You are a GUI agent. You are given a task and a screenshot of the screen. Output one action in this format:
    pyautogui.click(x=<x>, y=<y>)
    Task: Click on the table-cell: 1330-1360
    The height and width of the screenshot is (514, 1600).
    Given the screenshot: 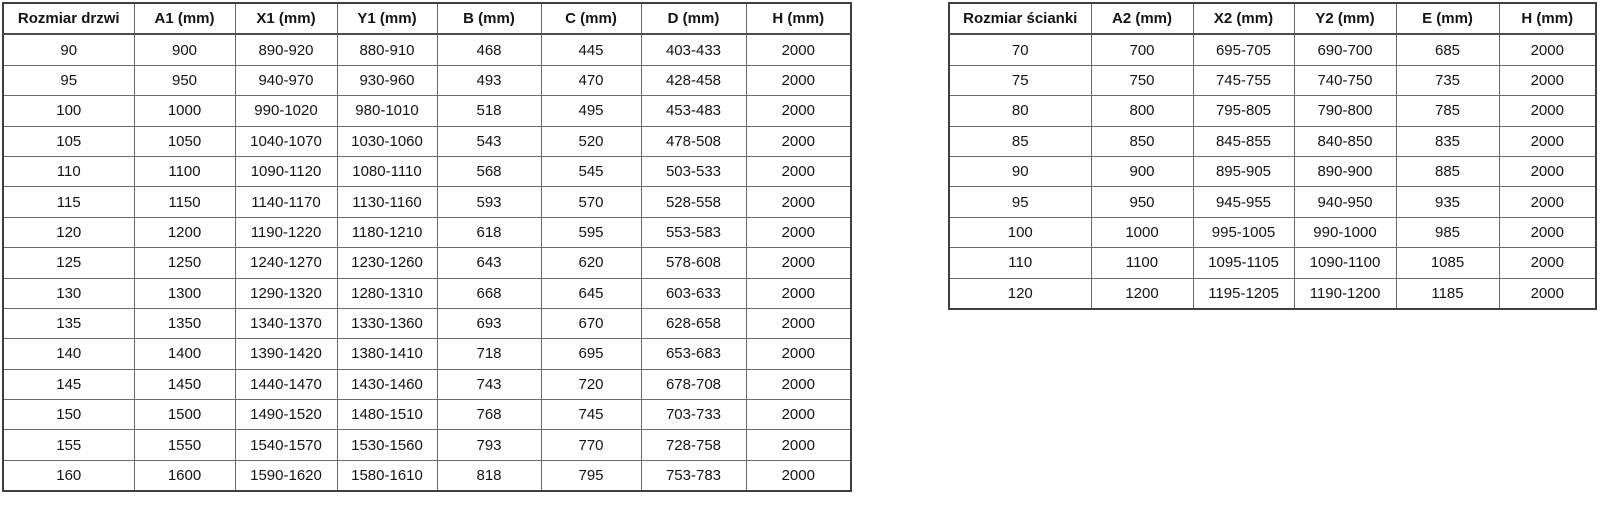 What is the action you would take?
    pyautogui.click(x=387, y=323)
    